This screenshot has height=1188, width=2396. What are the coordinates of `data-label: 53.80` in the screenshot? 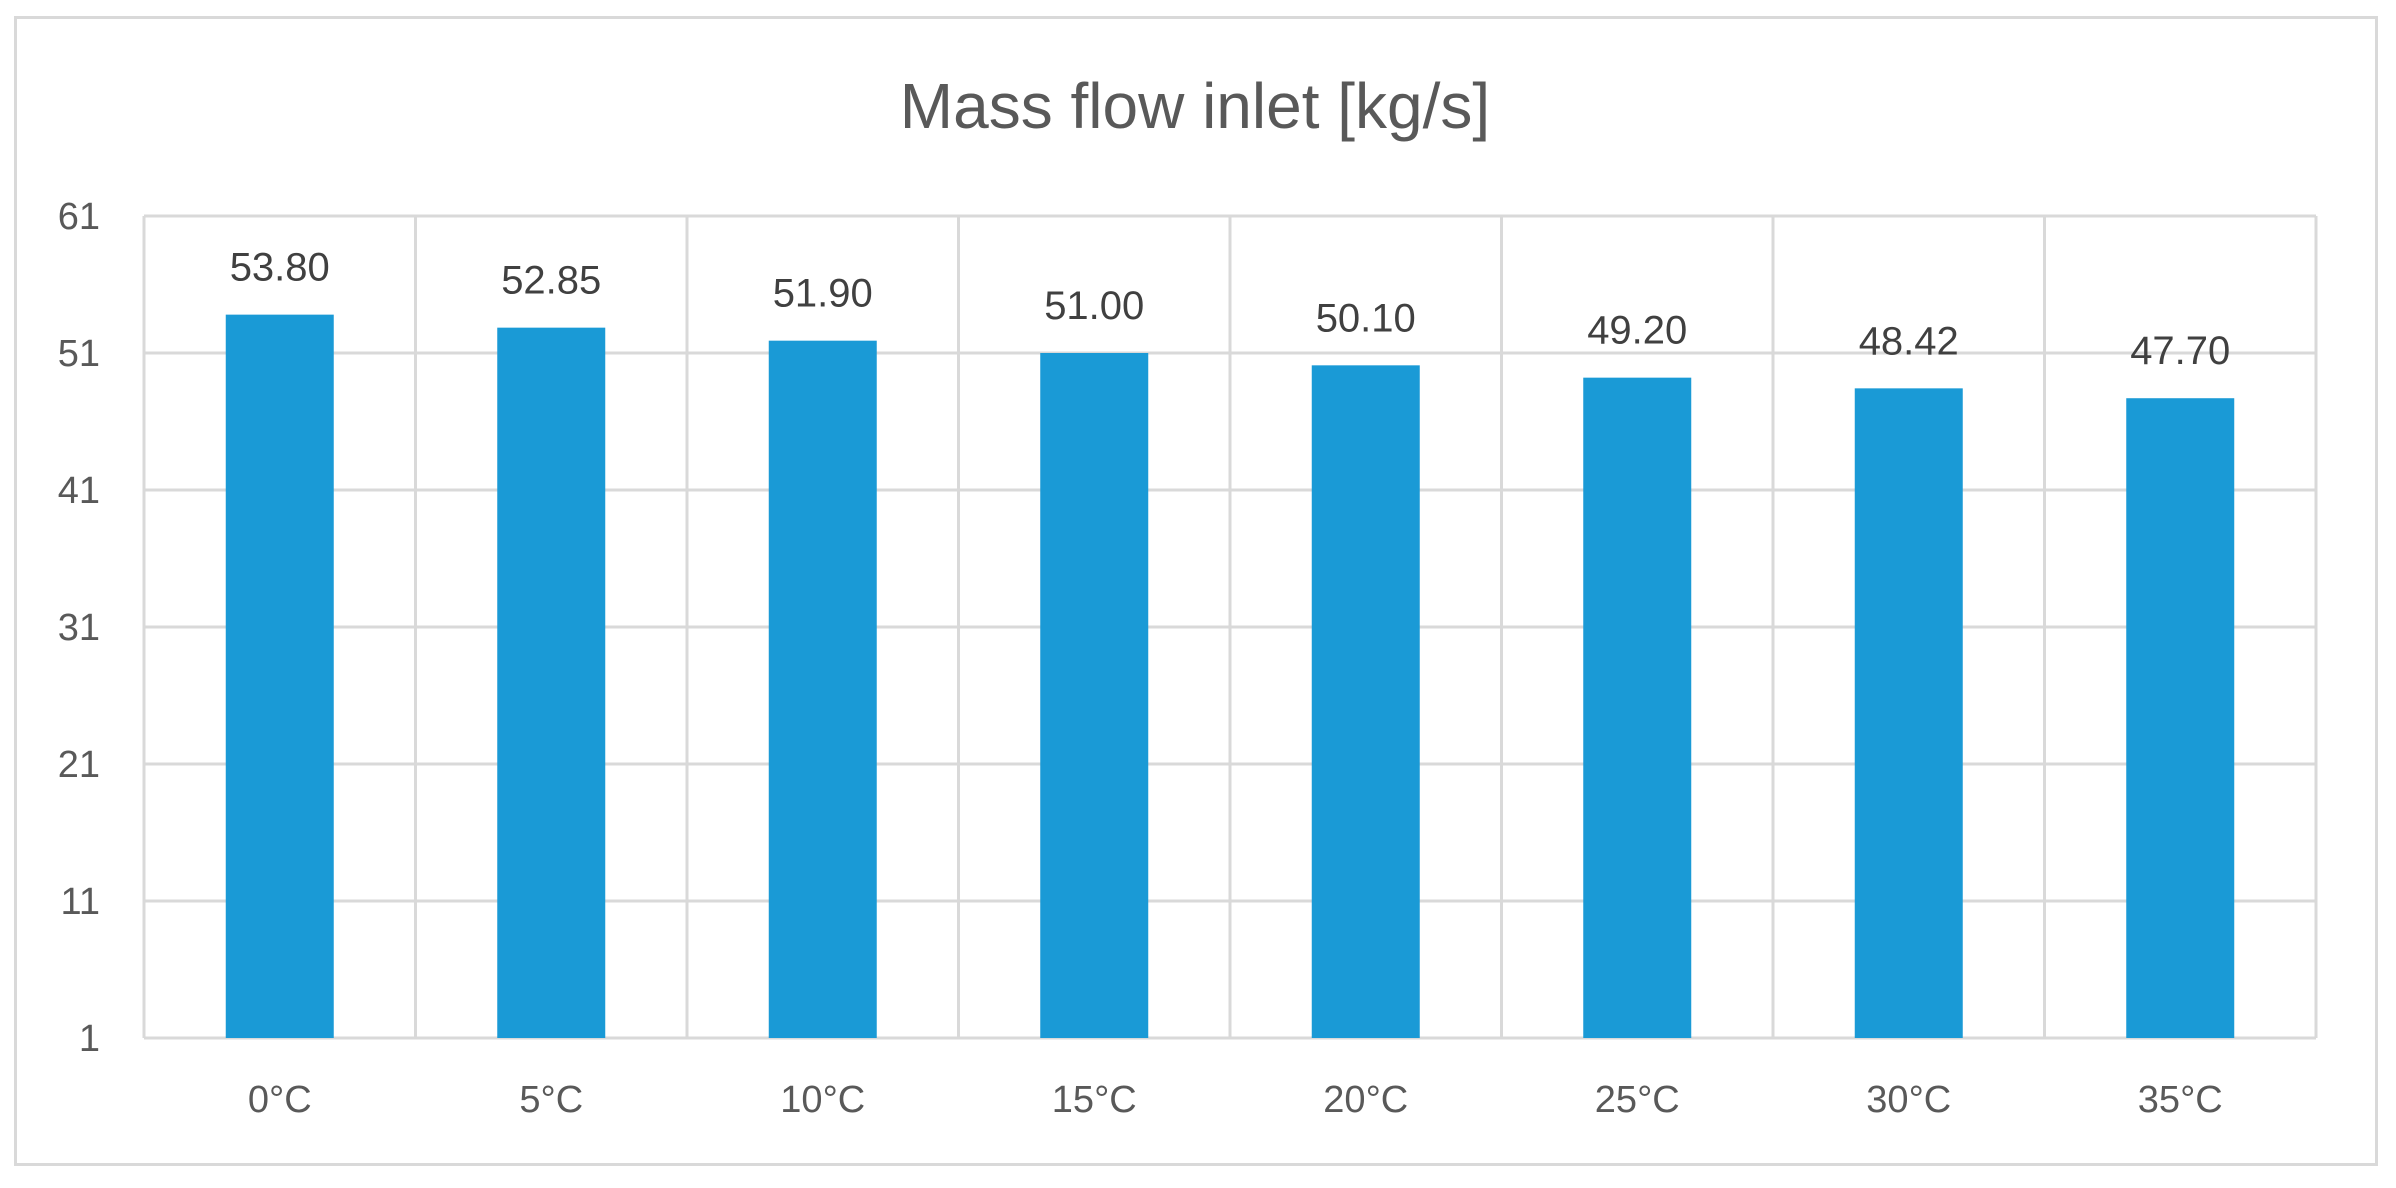 It's located at (280, 268).